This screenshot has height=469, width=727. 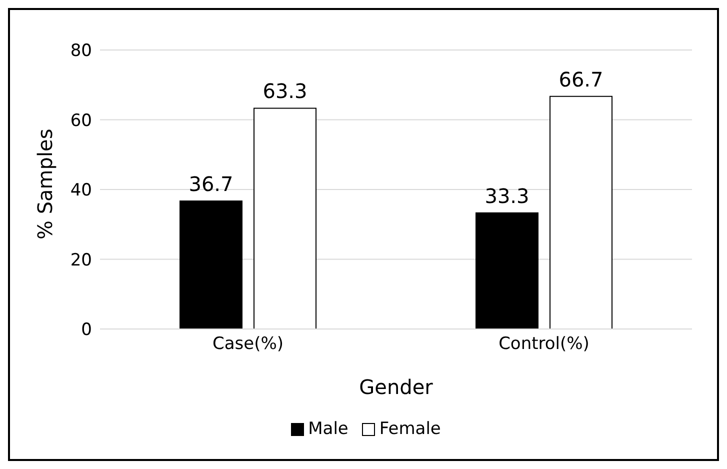 What do you see at coordinates (81, 260) in the screenshot?
I see `y-tick-label: 20` at bounding box center [81, 260].